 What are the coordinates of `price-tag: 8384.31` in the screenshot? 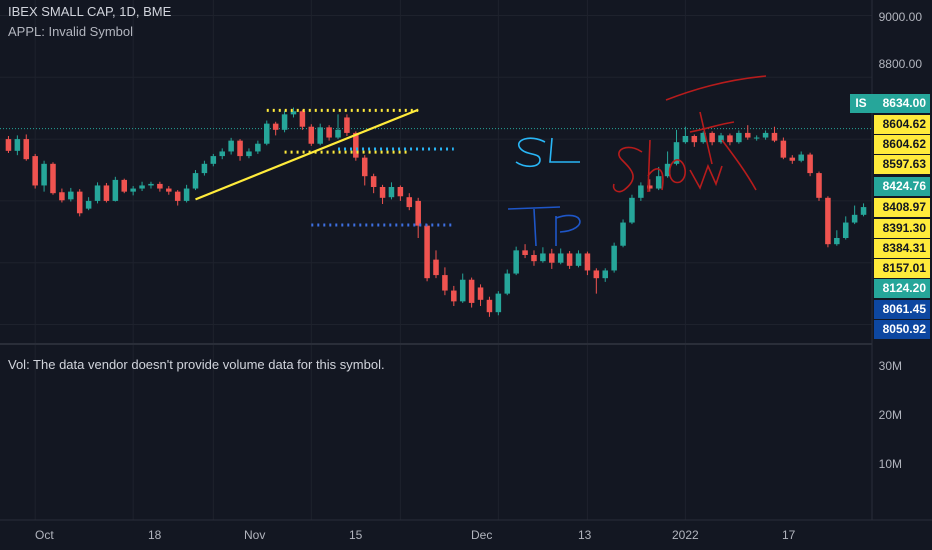 It's located at (902, 248).